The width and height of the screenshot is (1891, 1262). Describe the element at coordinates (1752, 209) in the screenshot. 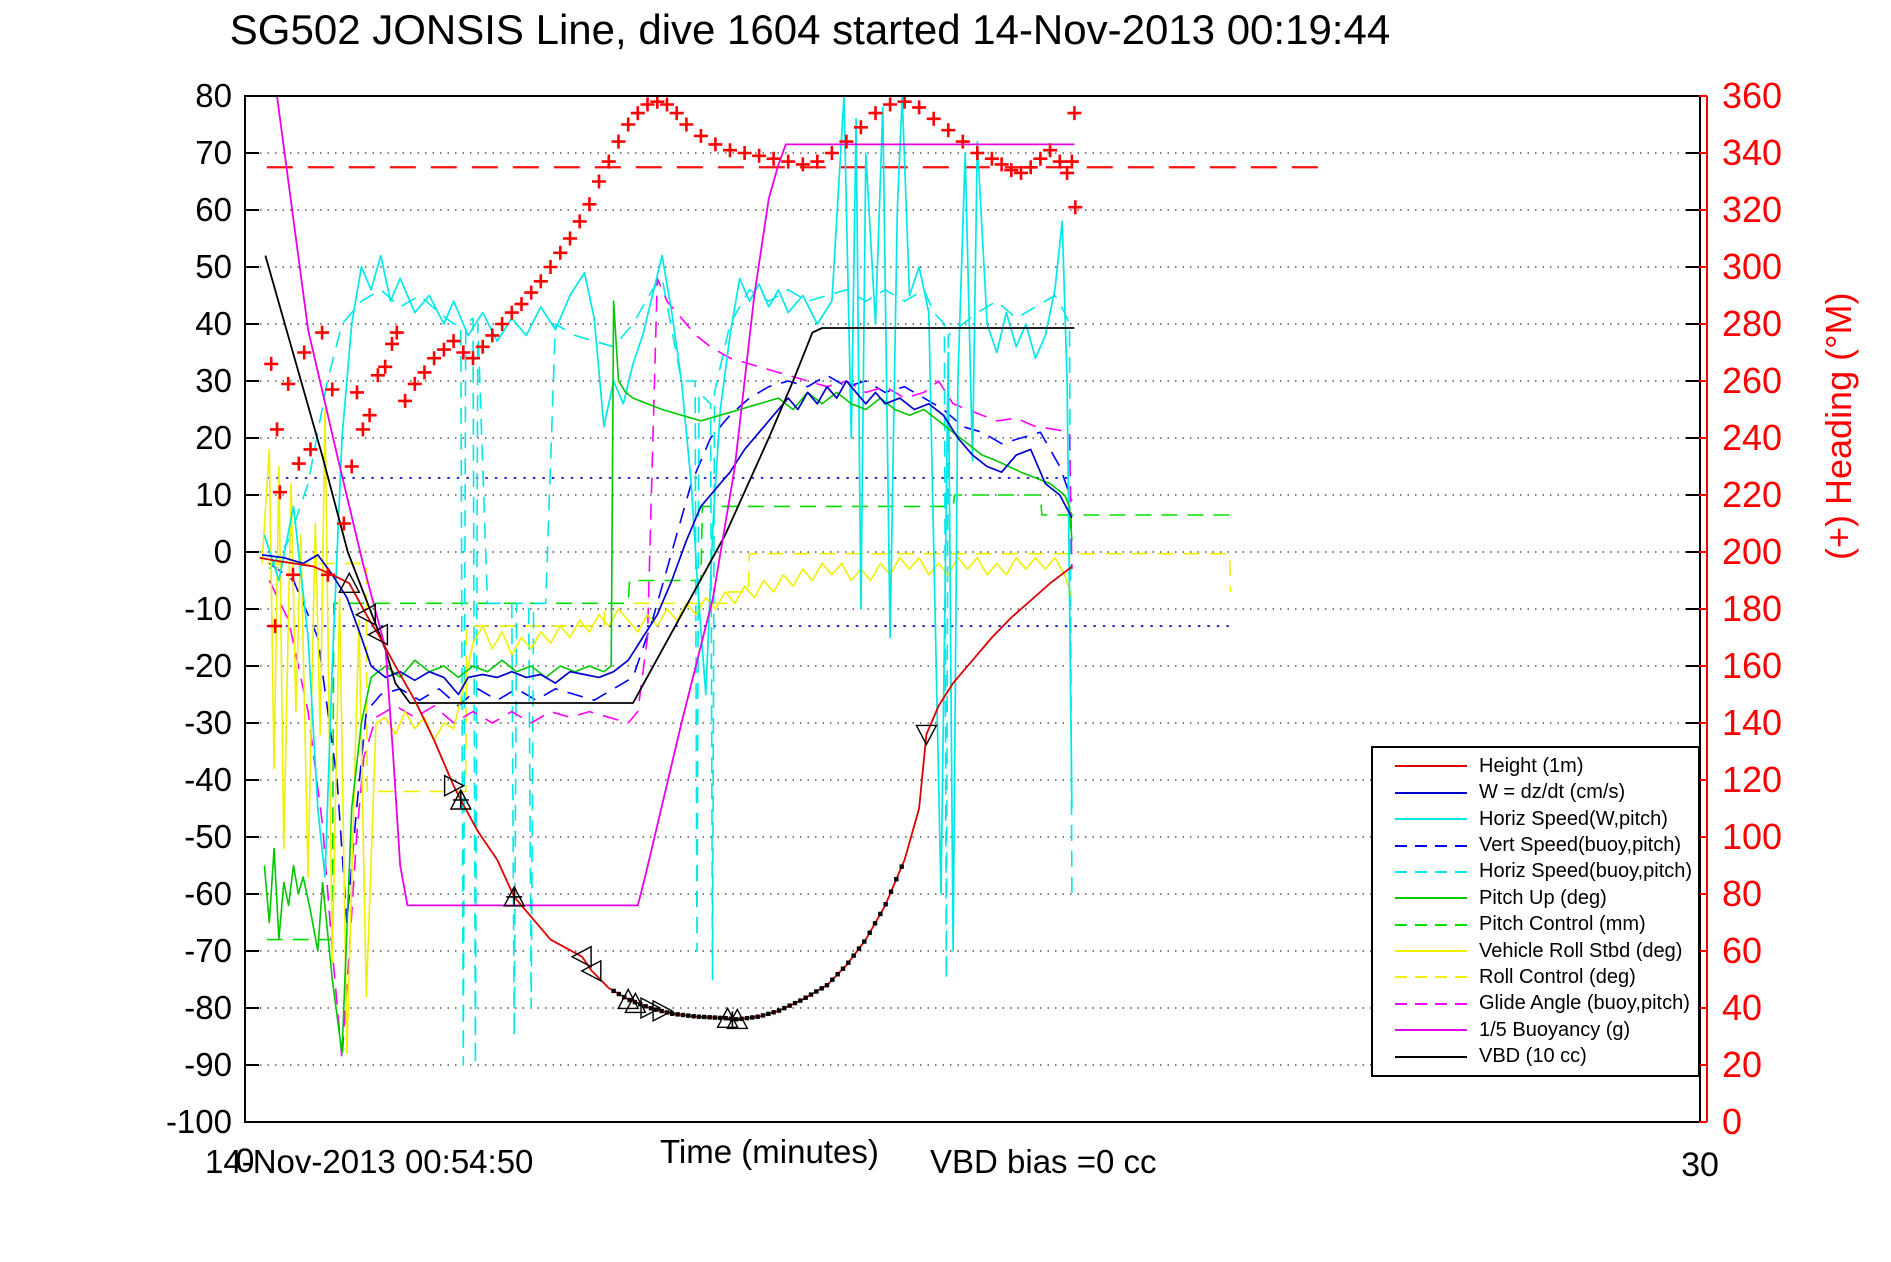

I see `right-tick-label: 320` at that location.